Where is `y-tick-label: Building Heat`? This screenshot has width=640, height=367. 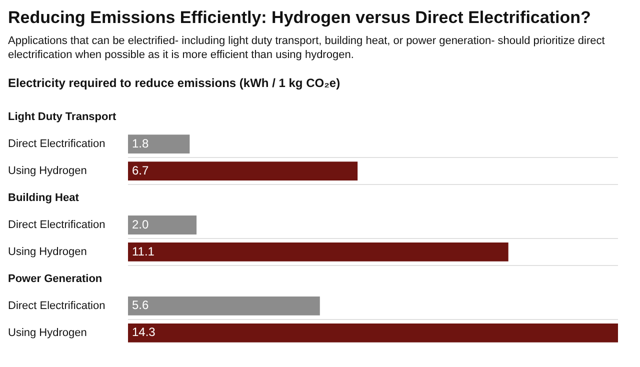
y-tick-label: Building Heat is located at coordinates (44, 198).